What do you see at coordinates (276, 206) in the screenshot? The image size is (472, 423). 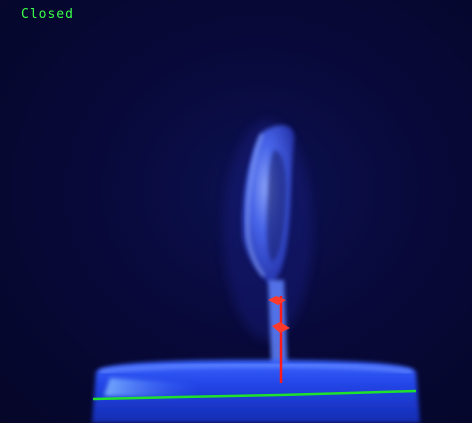 I see `specimen-inner-shadow` at bounding box center [276, 206].